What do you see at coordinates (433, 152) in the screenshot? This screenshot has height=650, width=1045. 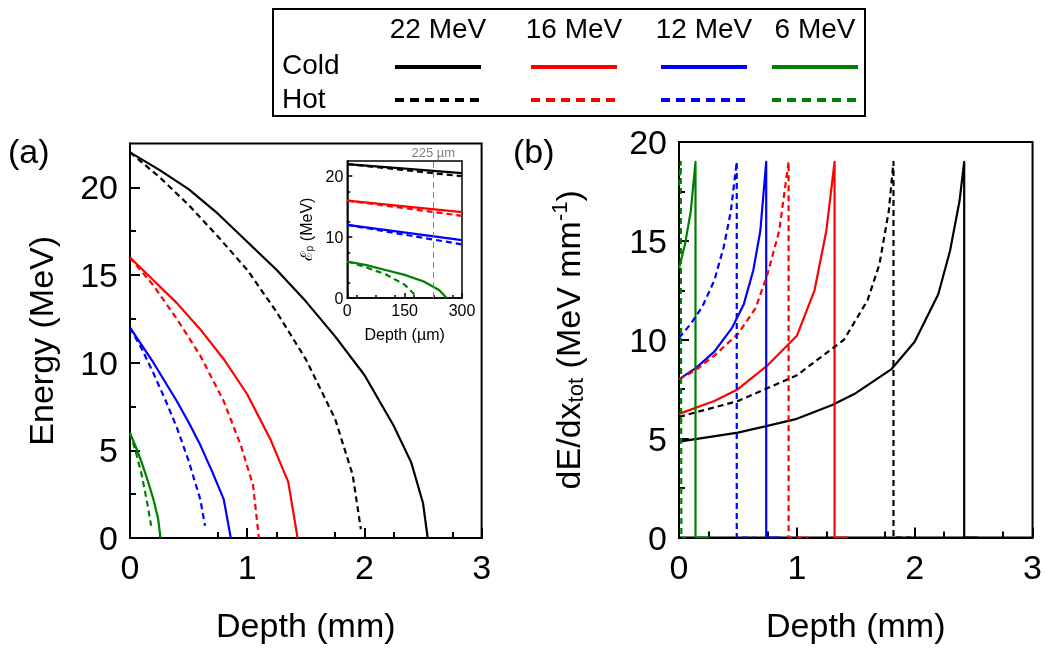 I see `ref-line-label: 225 µm` at bounding box center [433, 152].